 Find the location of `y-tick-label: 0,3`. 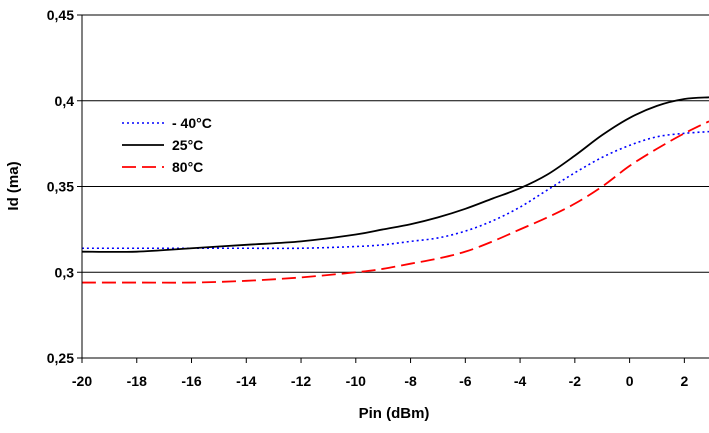

y-tick-label: 0,3 is located at coordinates (65, 272).